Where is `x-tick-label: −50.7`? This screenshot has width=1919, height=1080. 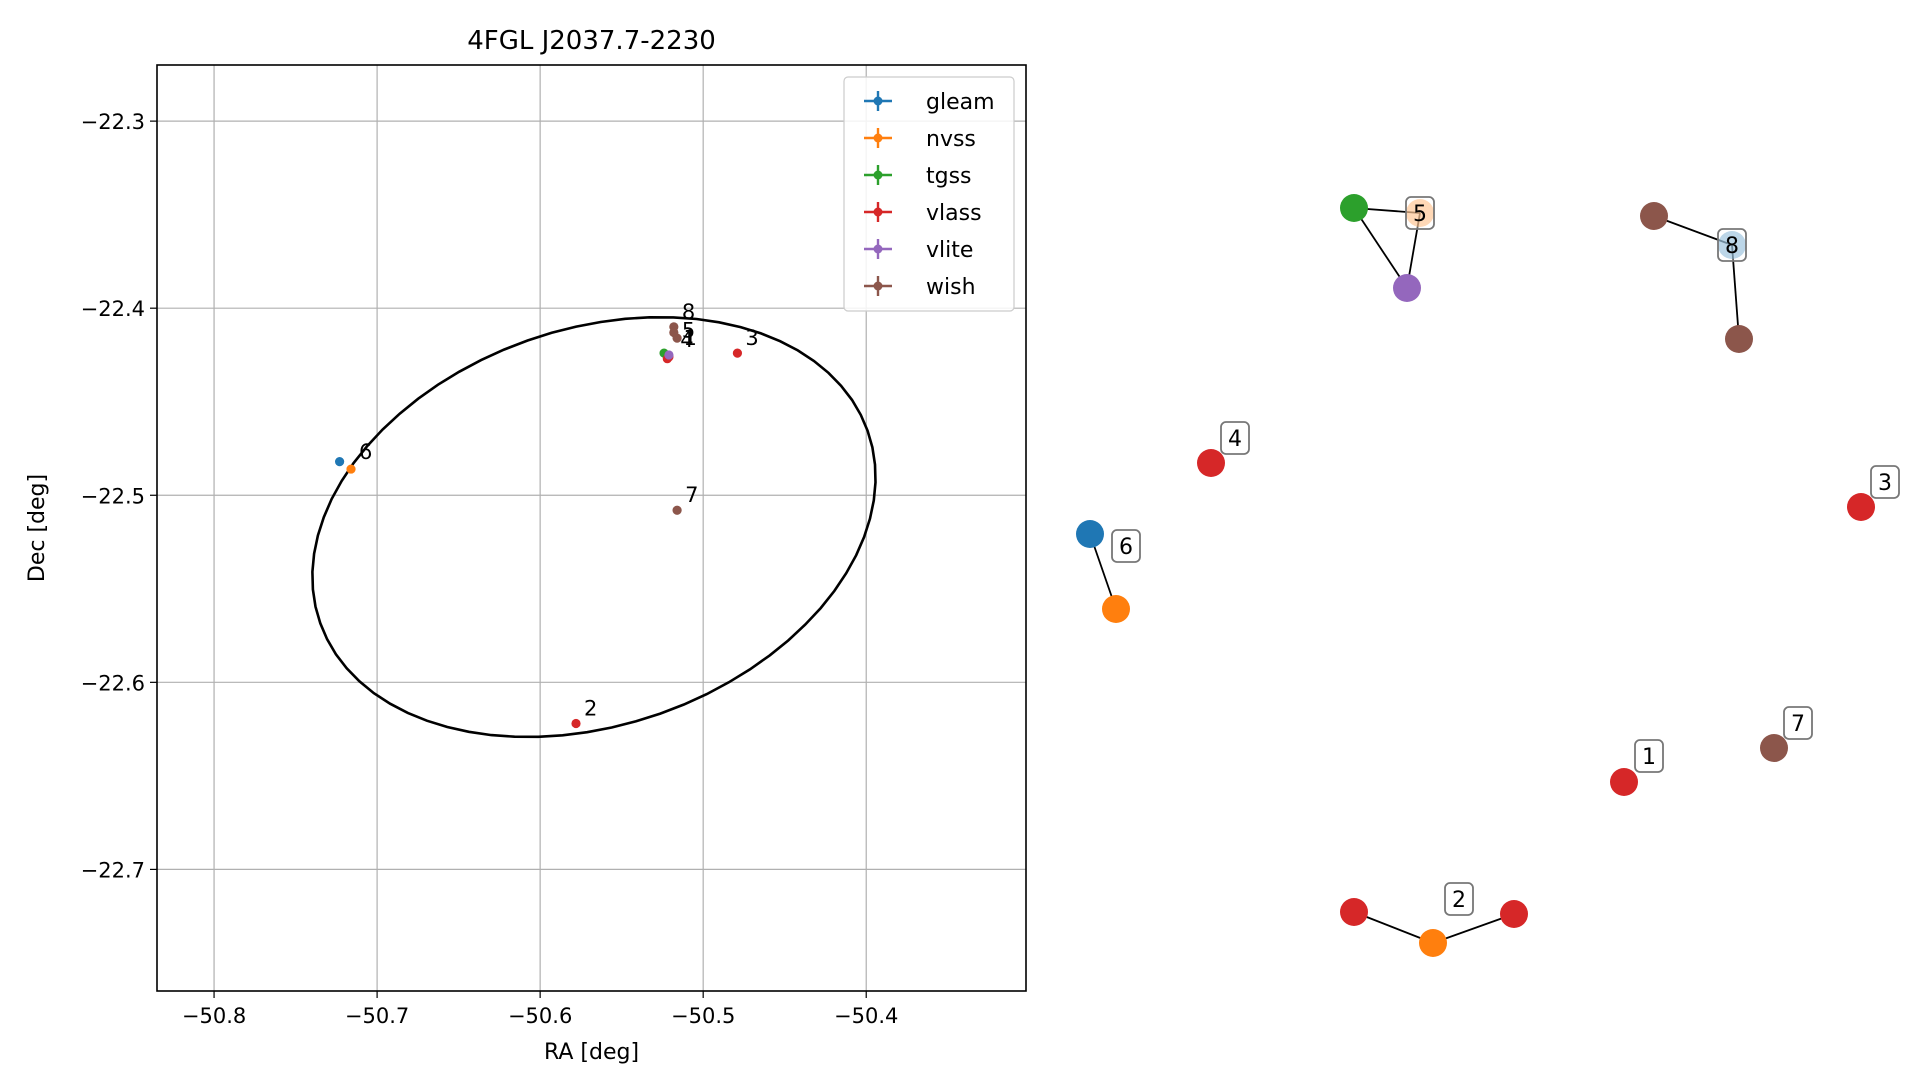 x-tick-label: −50.7 is located at coordinates (377, 1016).